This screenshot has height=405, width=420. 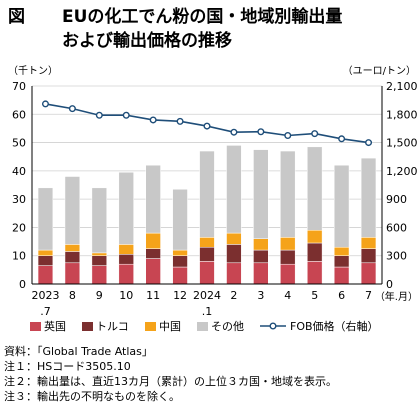 What do you see at coordinates (227, 326) in the screenshot?
I see `legend-label: その他` at bounding box center [227, 326].